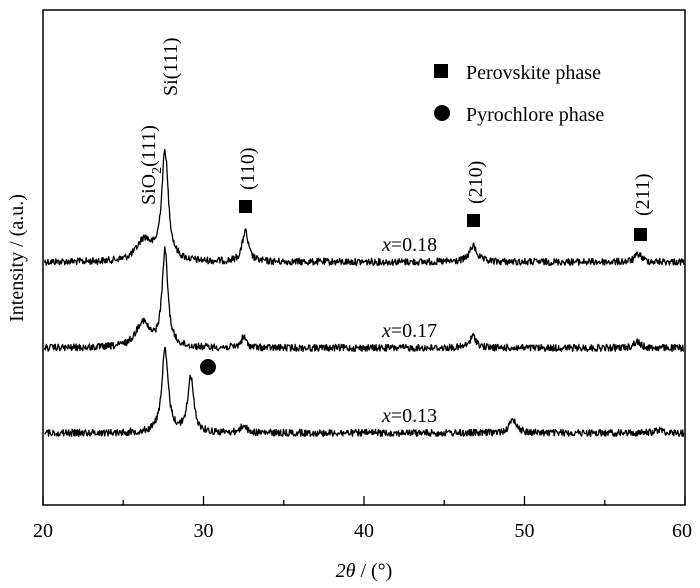 The height and width of the screenshot is (588, 700). I want to click on annotation-110: (110), so click(248, 168).